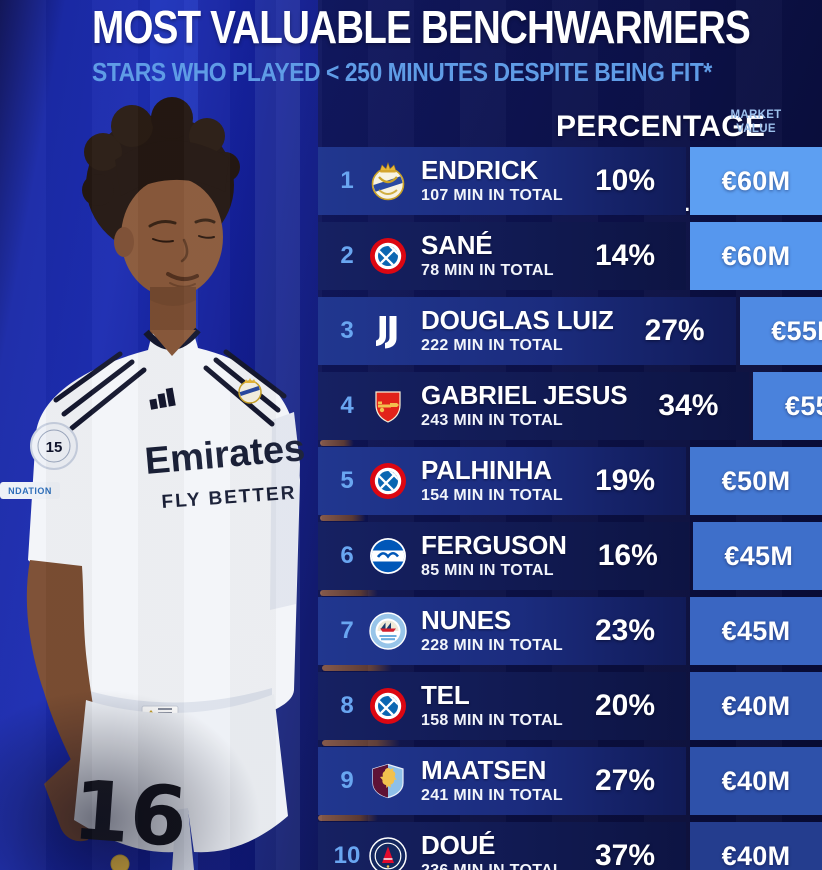  I want to click on player-minutes: 154 MIN IN TOTAL, so click(492, 496).